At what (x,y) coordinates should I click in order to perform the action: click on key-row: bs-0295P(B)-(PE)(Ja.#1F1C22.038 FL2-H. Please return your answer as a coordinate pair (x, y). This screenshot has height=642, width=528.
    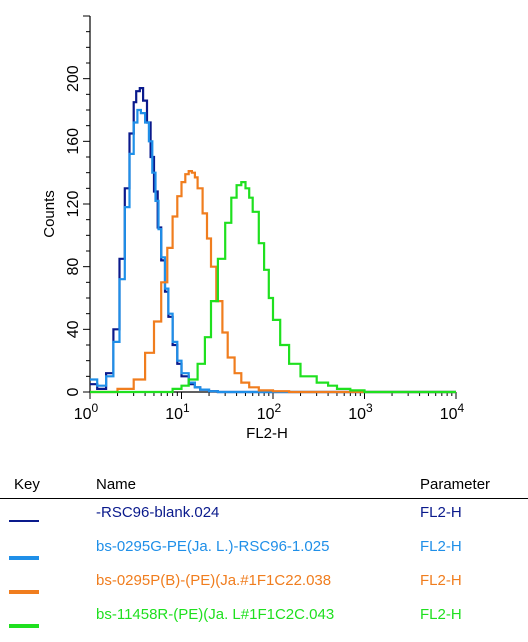
    Looking at the image, I should click on (264, 589).